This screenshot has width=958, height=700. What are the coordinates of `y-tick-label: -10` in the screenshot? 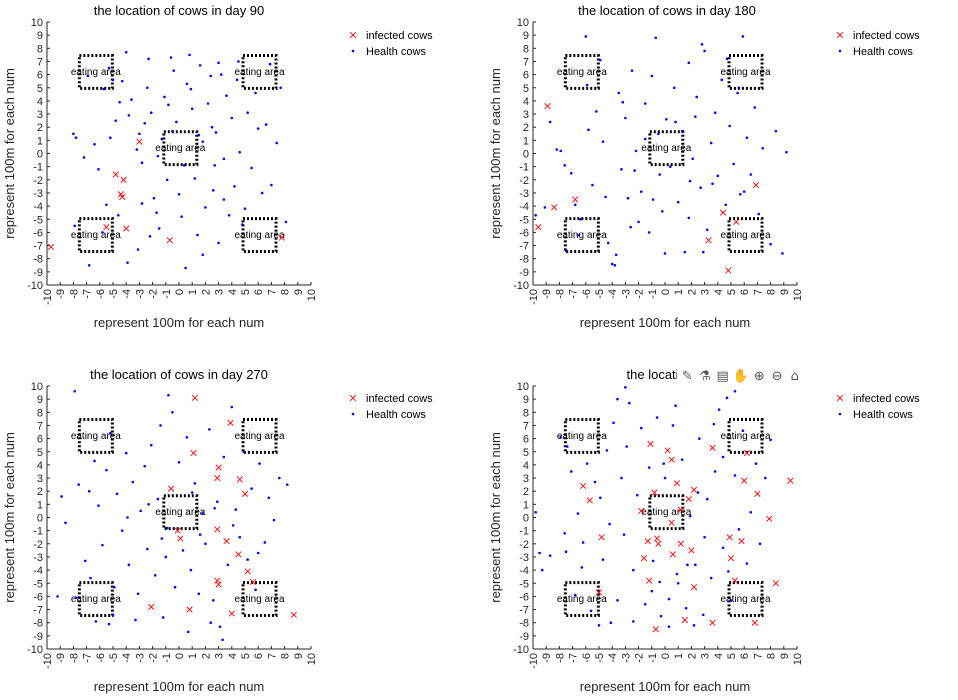 It's located at (521, 650).